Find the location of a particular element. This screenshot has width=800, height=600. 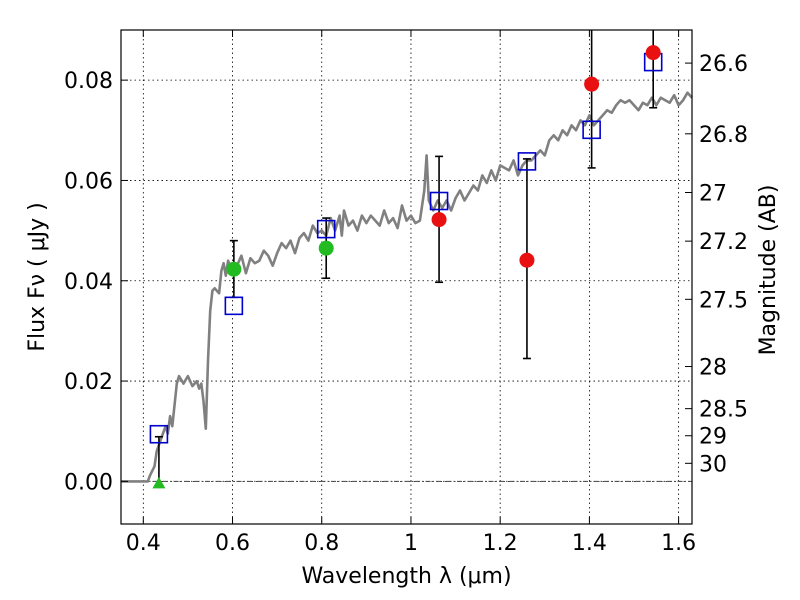

x-tick-label: 1.6 is located at coordinates (678, 543).